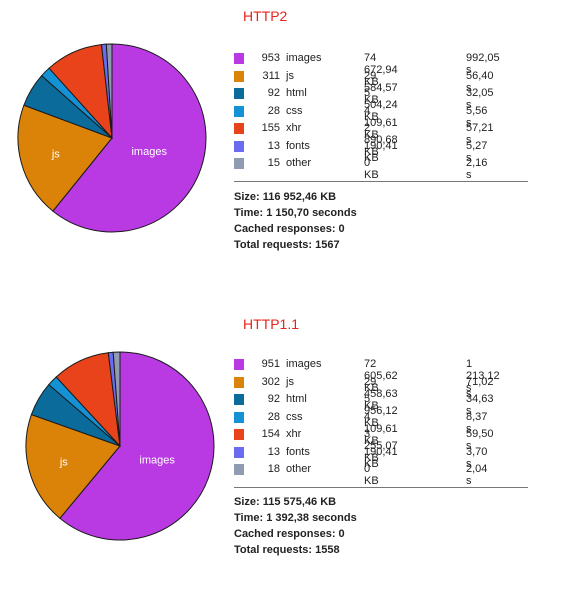  I want to click on load-time: 71,02 s, so click(480, 387).